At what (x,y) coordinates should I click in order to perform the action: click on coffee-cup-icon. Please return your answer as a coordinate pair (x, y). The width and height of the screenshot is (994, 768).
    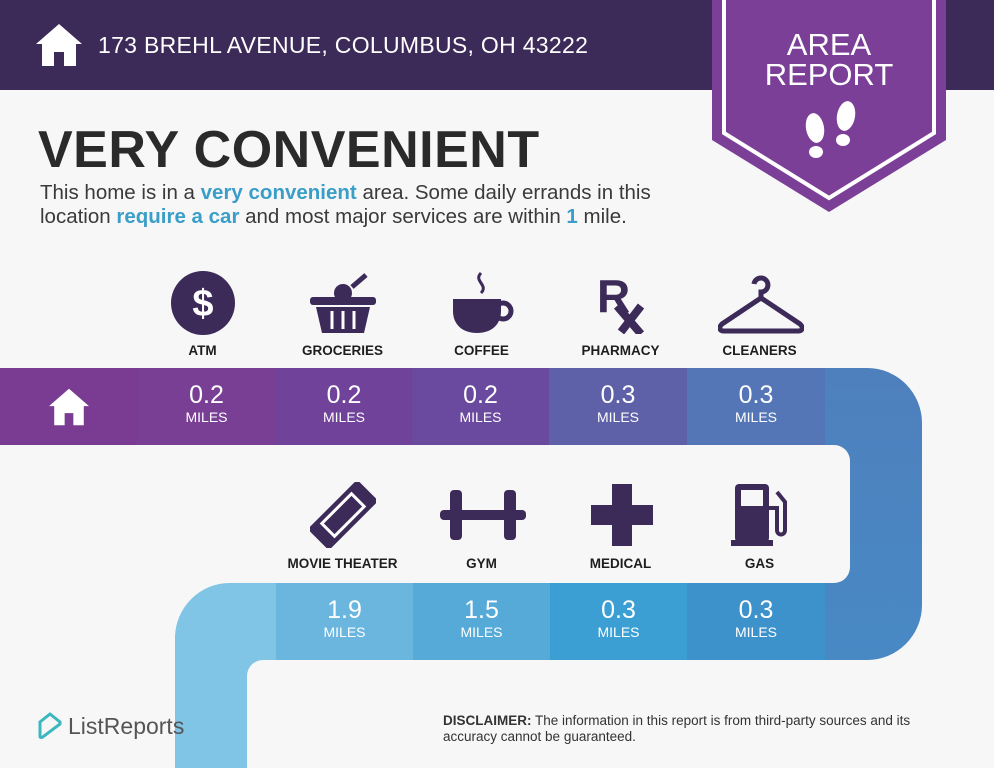
    Looking at the image, I should click on (482, 303).